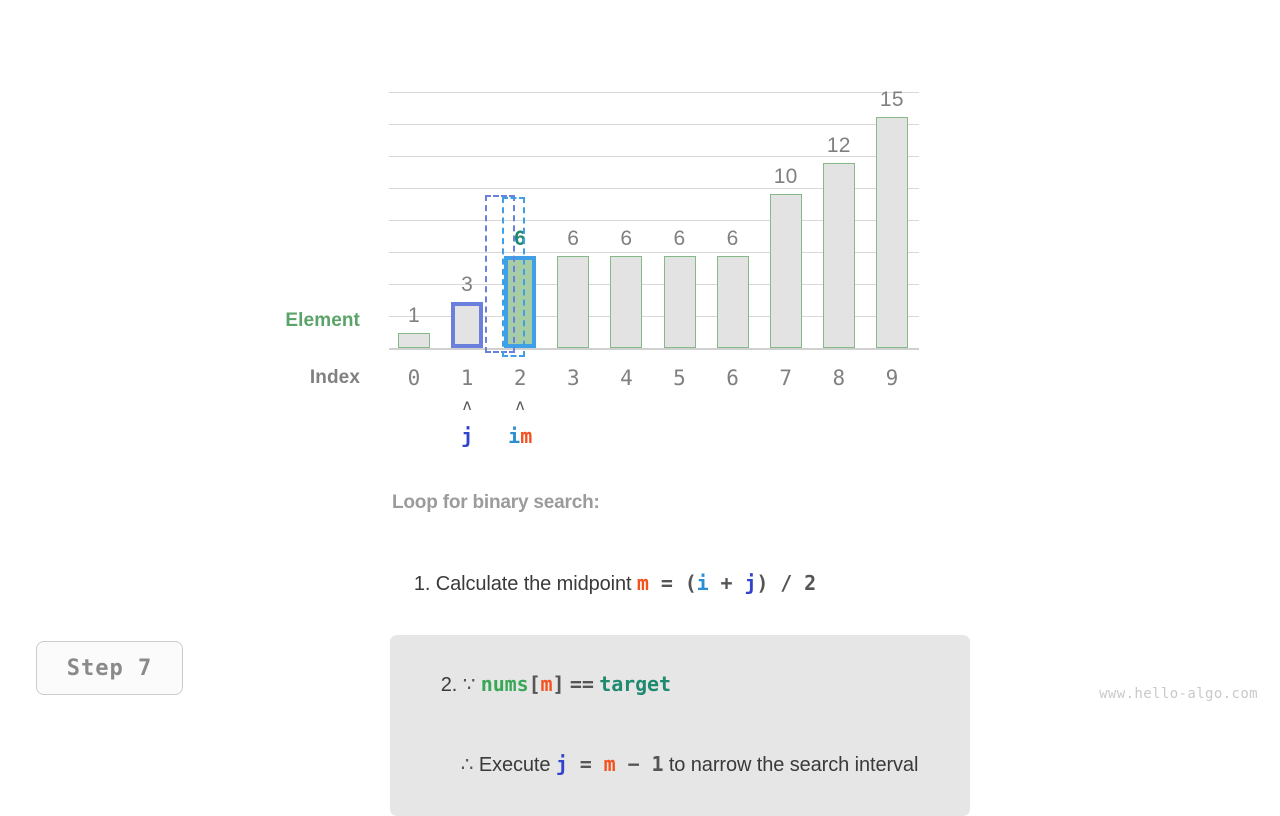 The width and height of the screenshot is (1280, 816). What do you see at coordinates (585, 764) in the screenshot?
I see `step-2-assign: =` at bounding box center [585, 764].